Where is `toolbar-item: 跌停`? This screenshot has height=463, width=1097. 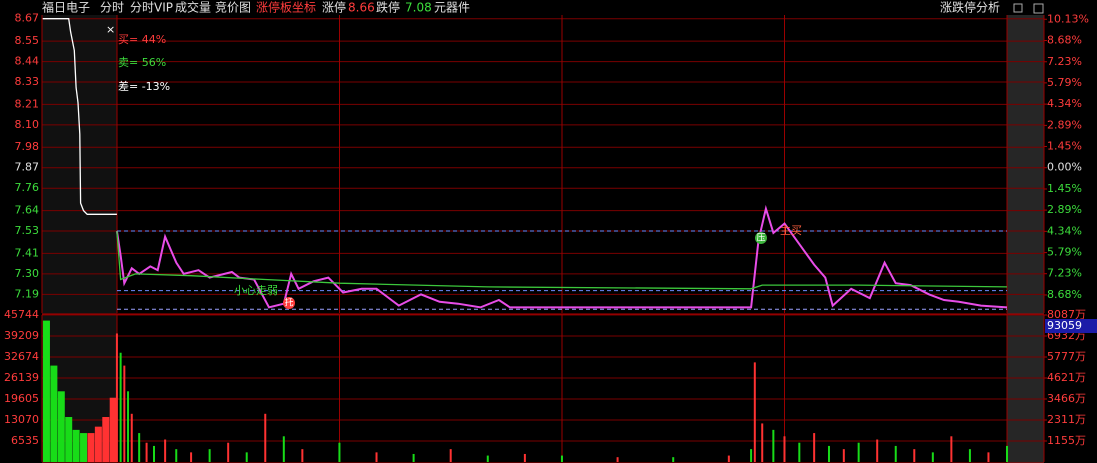
toolbar-item: 跌停 is located at coordinates (388, 7).